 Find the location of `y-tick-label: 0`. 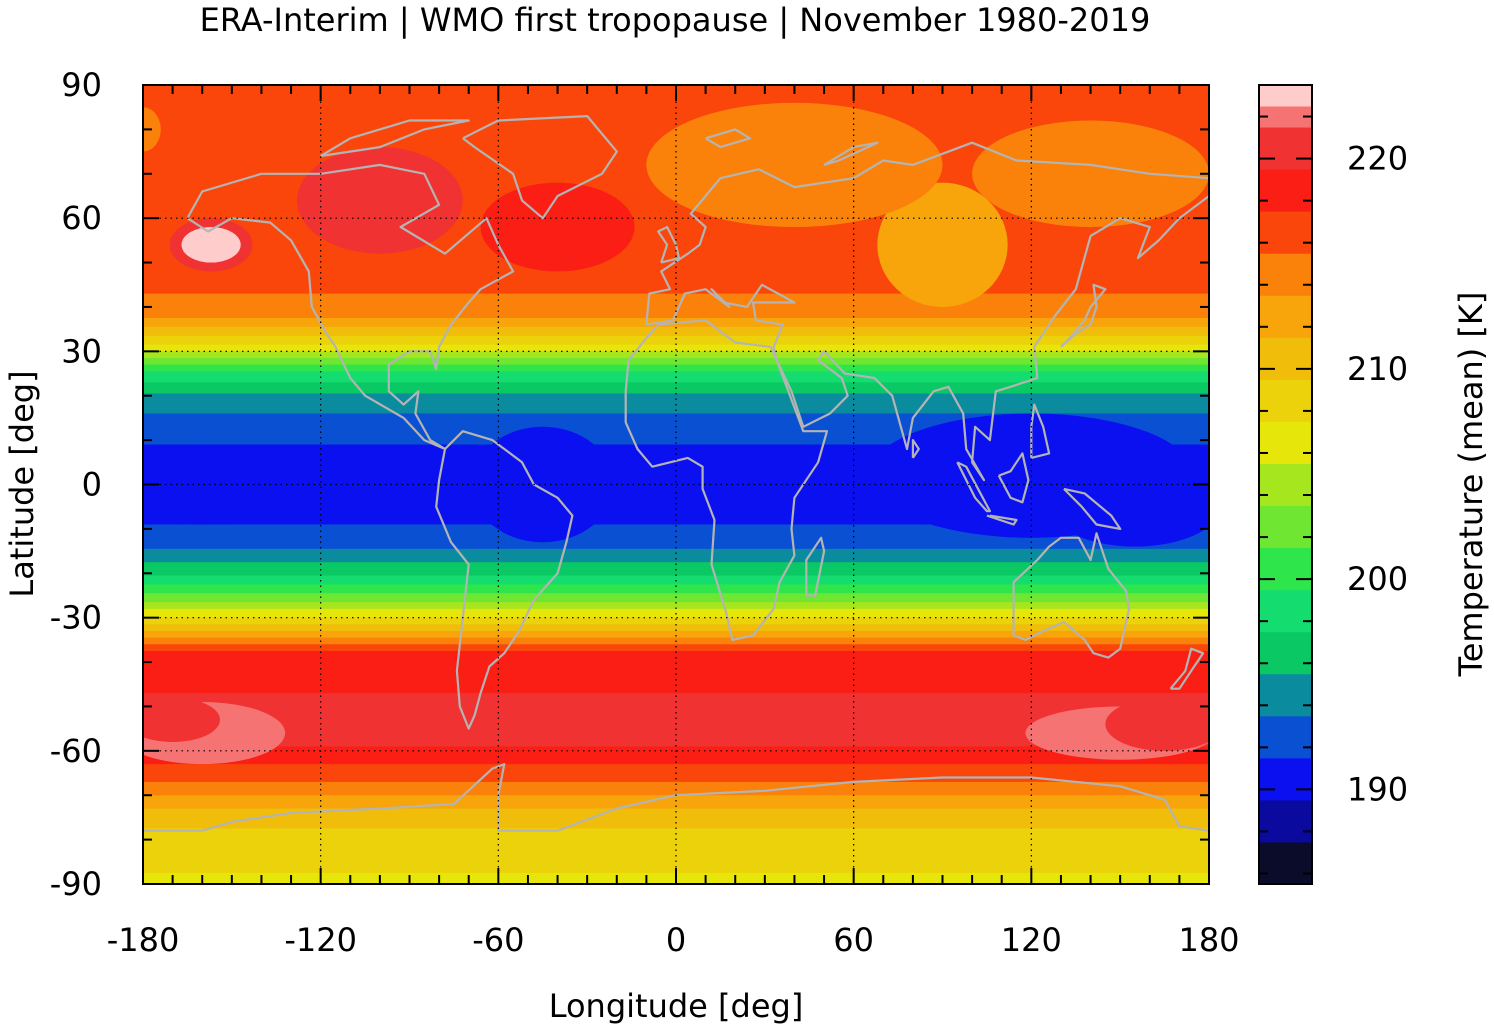

y-tick-label: 0 is located at coordinates (92, 485).